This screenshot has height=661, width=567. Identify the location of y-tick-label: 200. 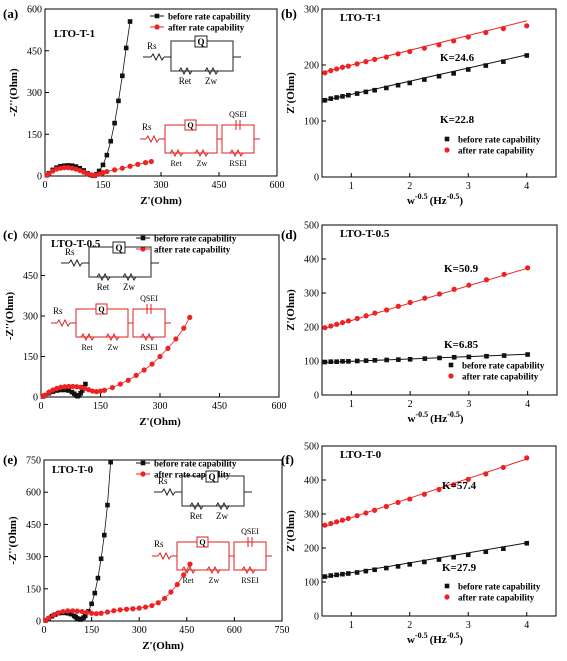
(311, 328).